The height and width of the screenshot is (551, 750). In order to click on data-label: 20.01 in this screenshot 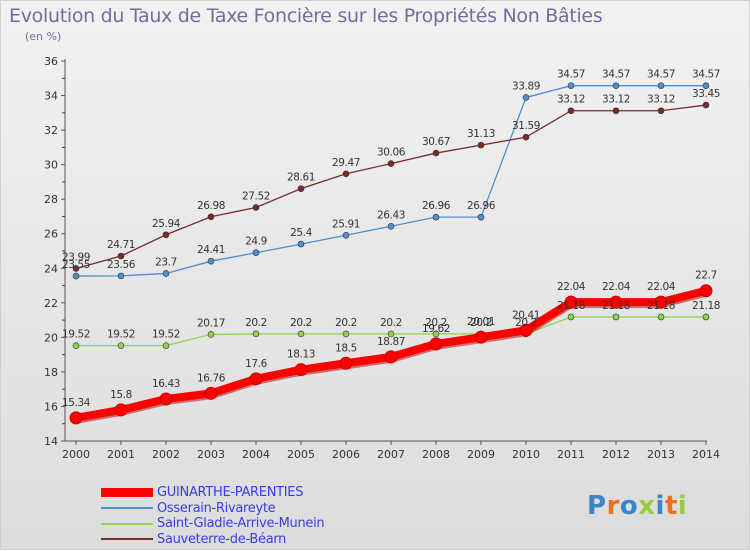, I will do `click(481, 322)`.